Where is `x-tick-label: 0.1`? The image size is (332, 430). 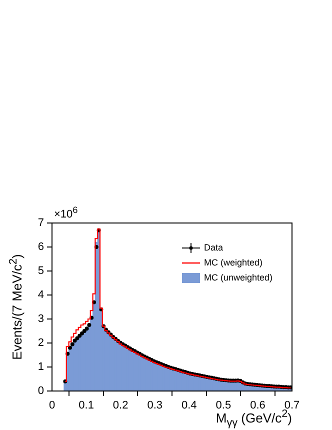
x-tick-label: 0.1 is located at coordinates (86, 406).